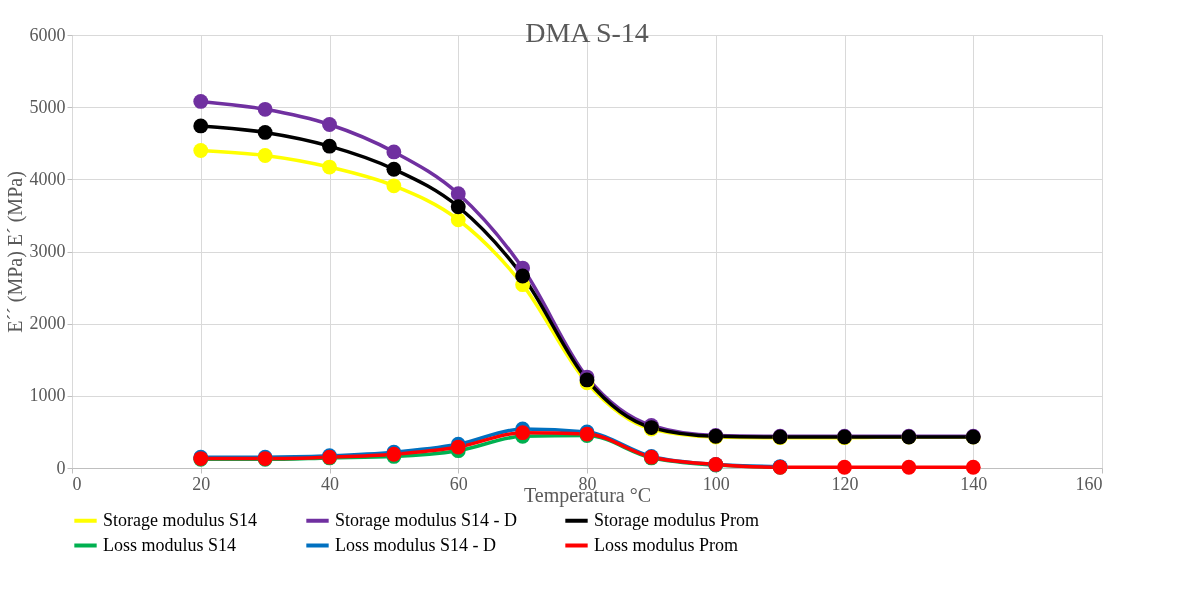 The width and height of the screenshot is (1187, 614). What do you see at coordinates (47, 178) in the screenshot?
I see `y-tick-label: 4000` at bounding box center [47, 178].